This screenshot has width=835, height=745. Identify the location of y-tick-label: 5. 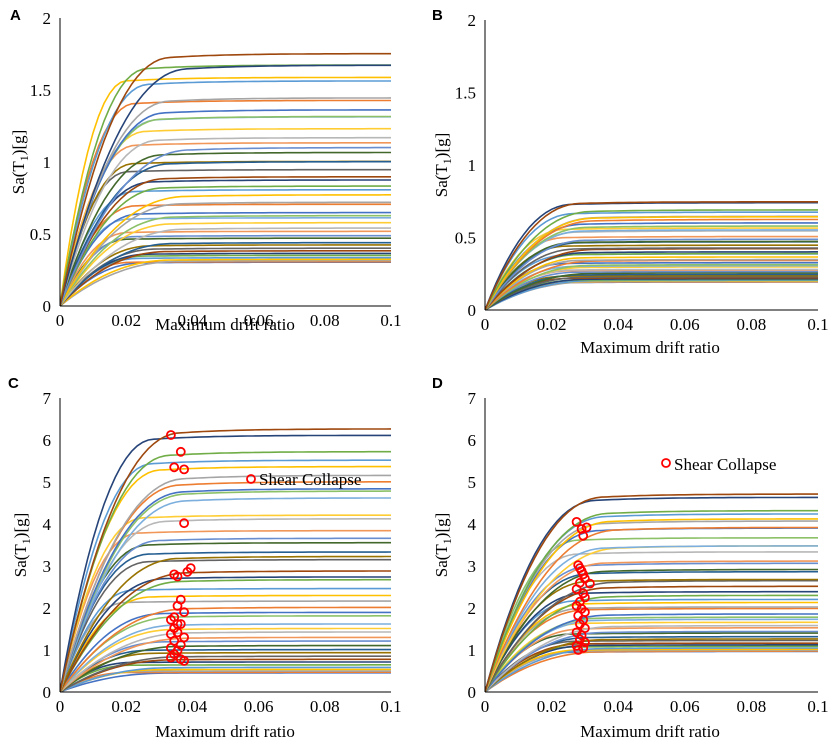
(472, 482).